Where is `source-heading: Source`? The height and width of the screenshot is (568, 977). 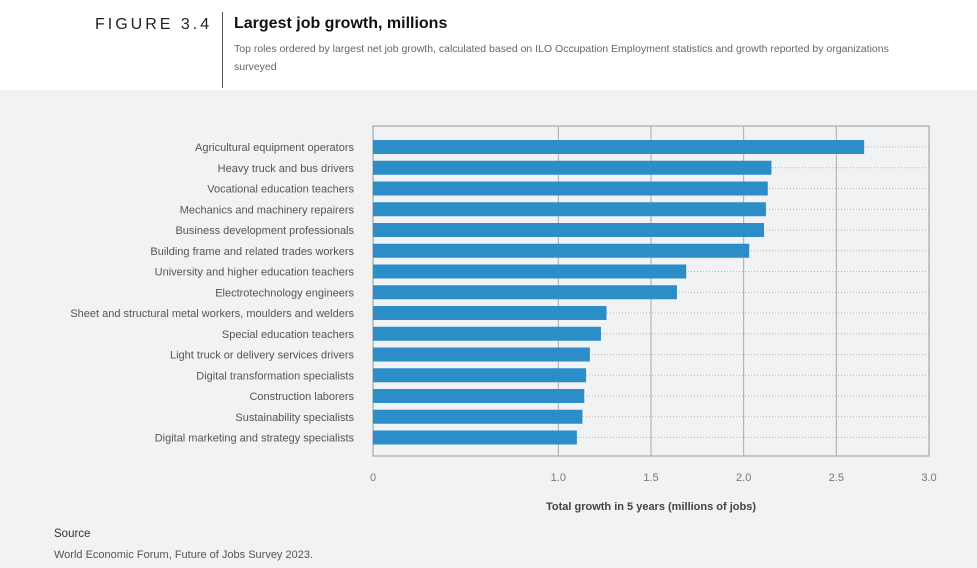
source-heading: Source is located at coordinates (72, 534).